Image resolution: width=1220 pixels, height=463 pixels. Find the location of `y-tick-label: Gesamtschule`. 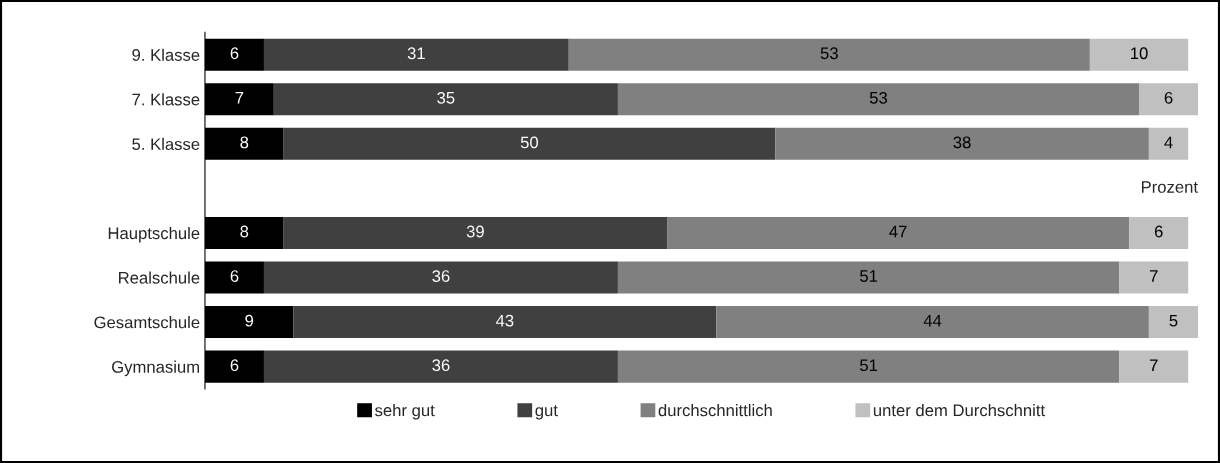

y-tick-label: Gesamtschule is located at coordinates (147, 322).